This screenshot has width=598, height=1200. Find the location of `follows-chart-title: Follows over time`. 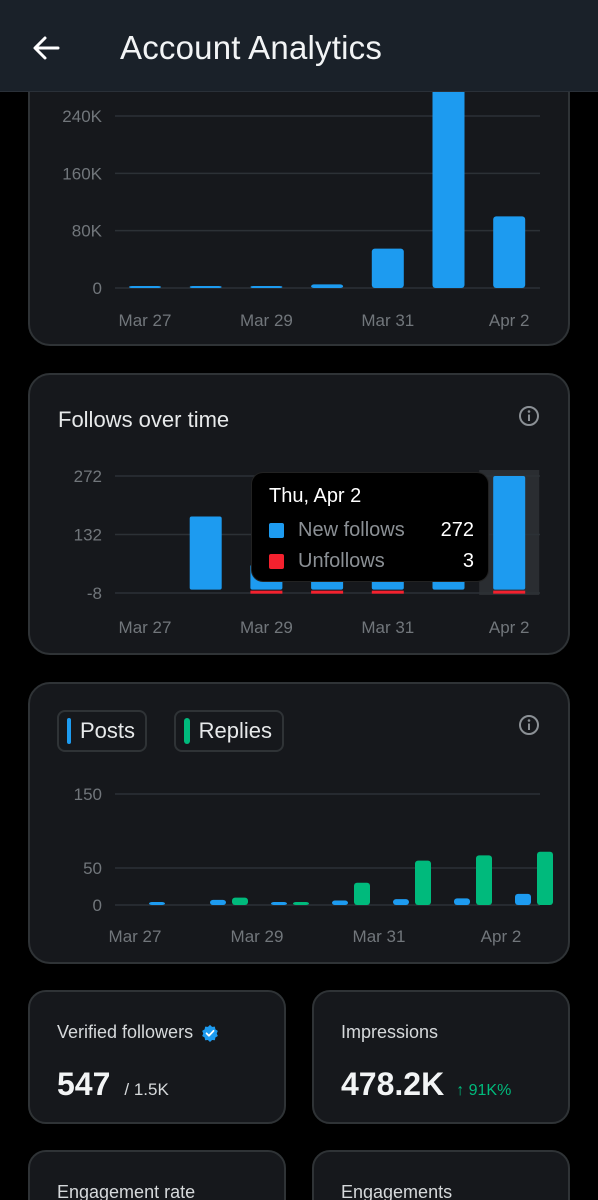

follows-chart-title: Follows over time is located at coordinates (144, 419).